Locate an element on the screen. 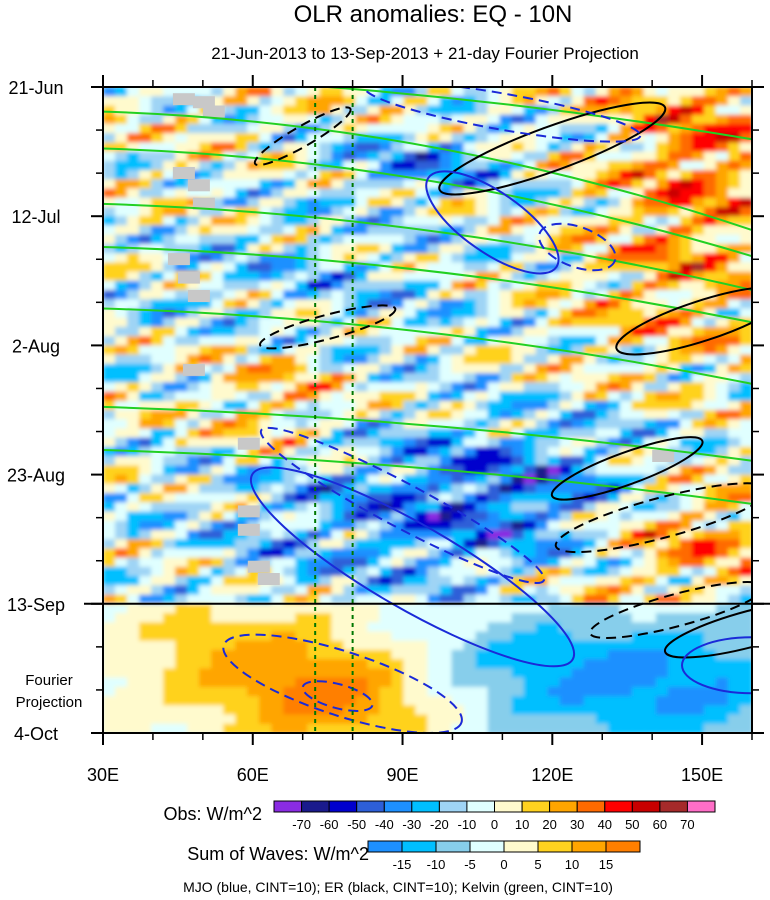 This screenshot has width=770, height=900. waves-colorbar-level: 0 is located at coordinates (503, 864).